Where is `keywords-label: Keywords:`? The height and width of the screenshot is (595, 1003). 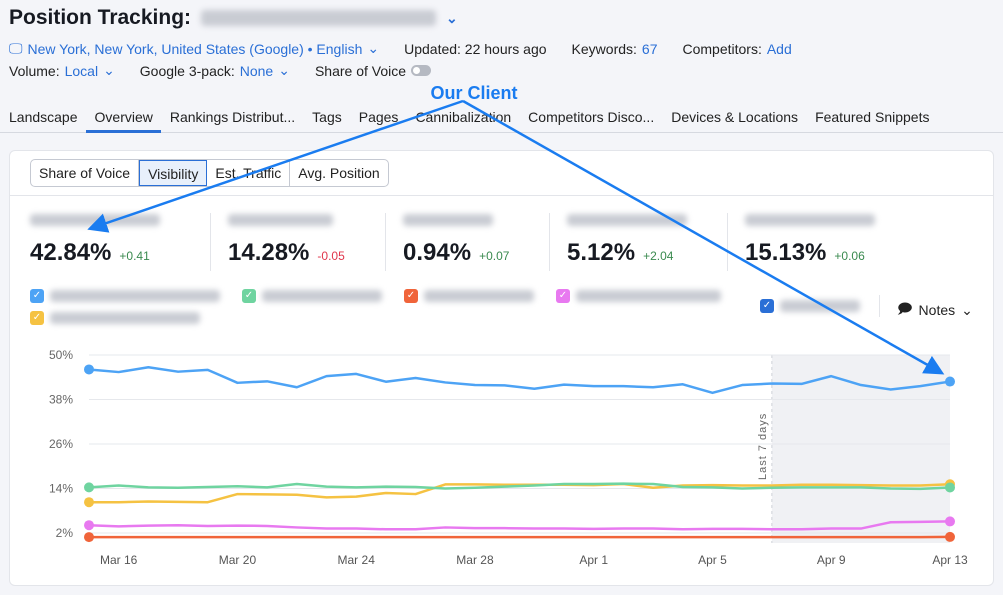
keywords-label: Keywords: is located at coordinates (604, 48).